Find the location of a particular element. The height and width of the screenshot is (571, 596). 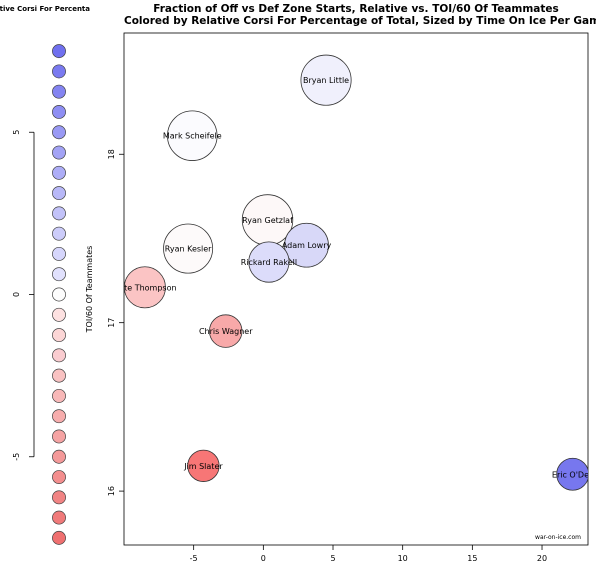

bubble-bryan-little is located at coordinates (326, 80).